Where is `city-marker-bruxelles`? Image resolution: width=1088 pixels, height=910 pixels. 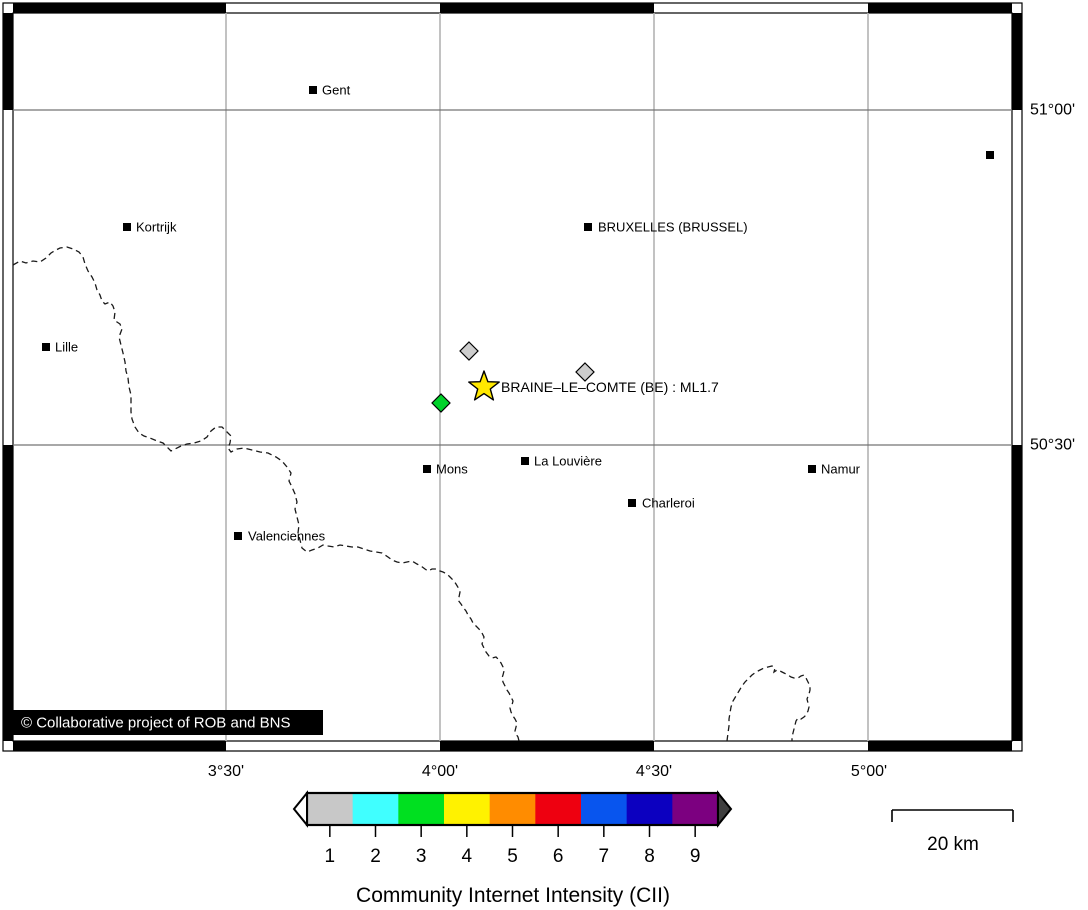
city-marker-bruxelles is located at coordinates (588, 227).